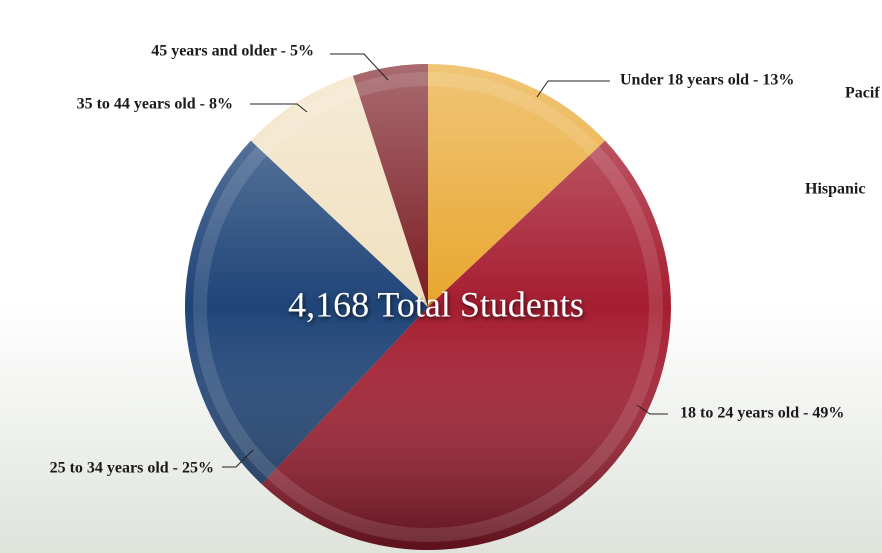 This screenshot has width=882, height=553. I want to click on slice-label: 25 to 34 years old - 25%, so click(132, 468).